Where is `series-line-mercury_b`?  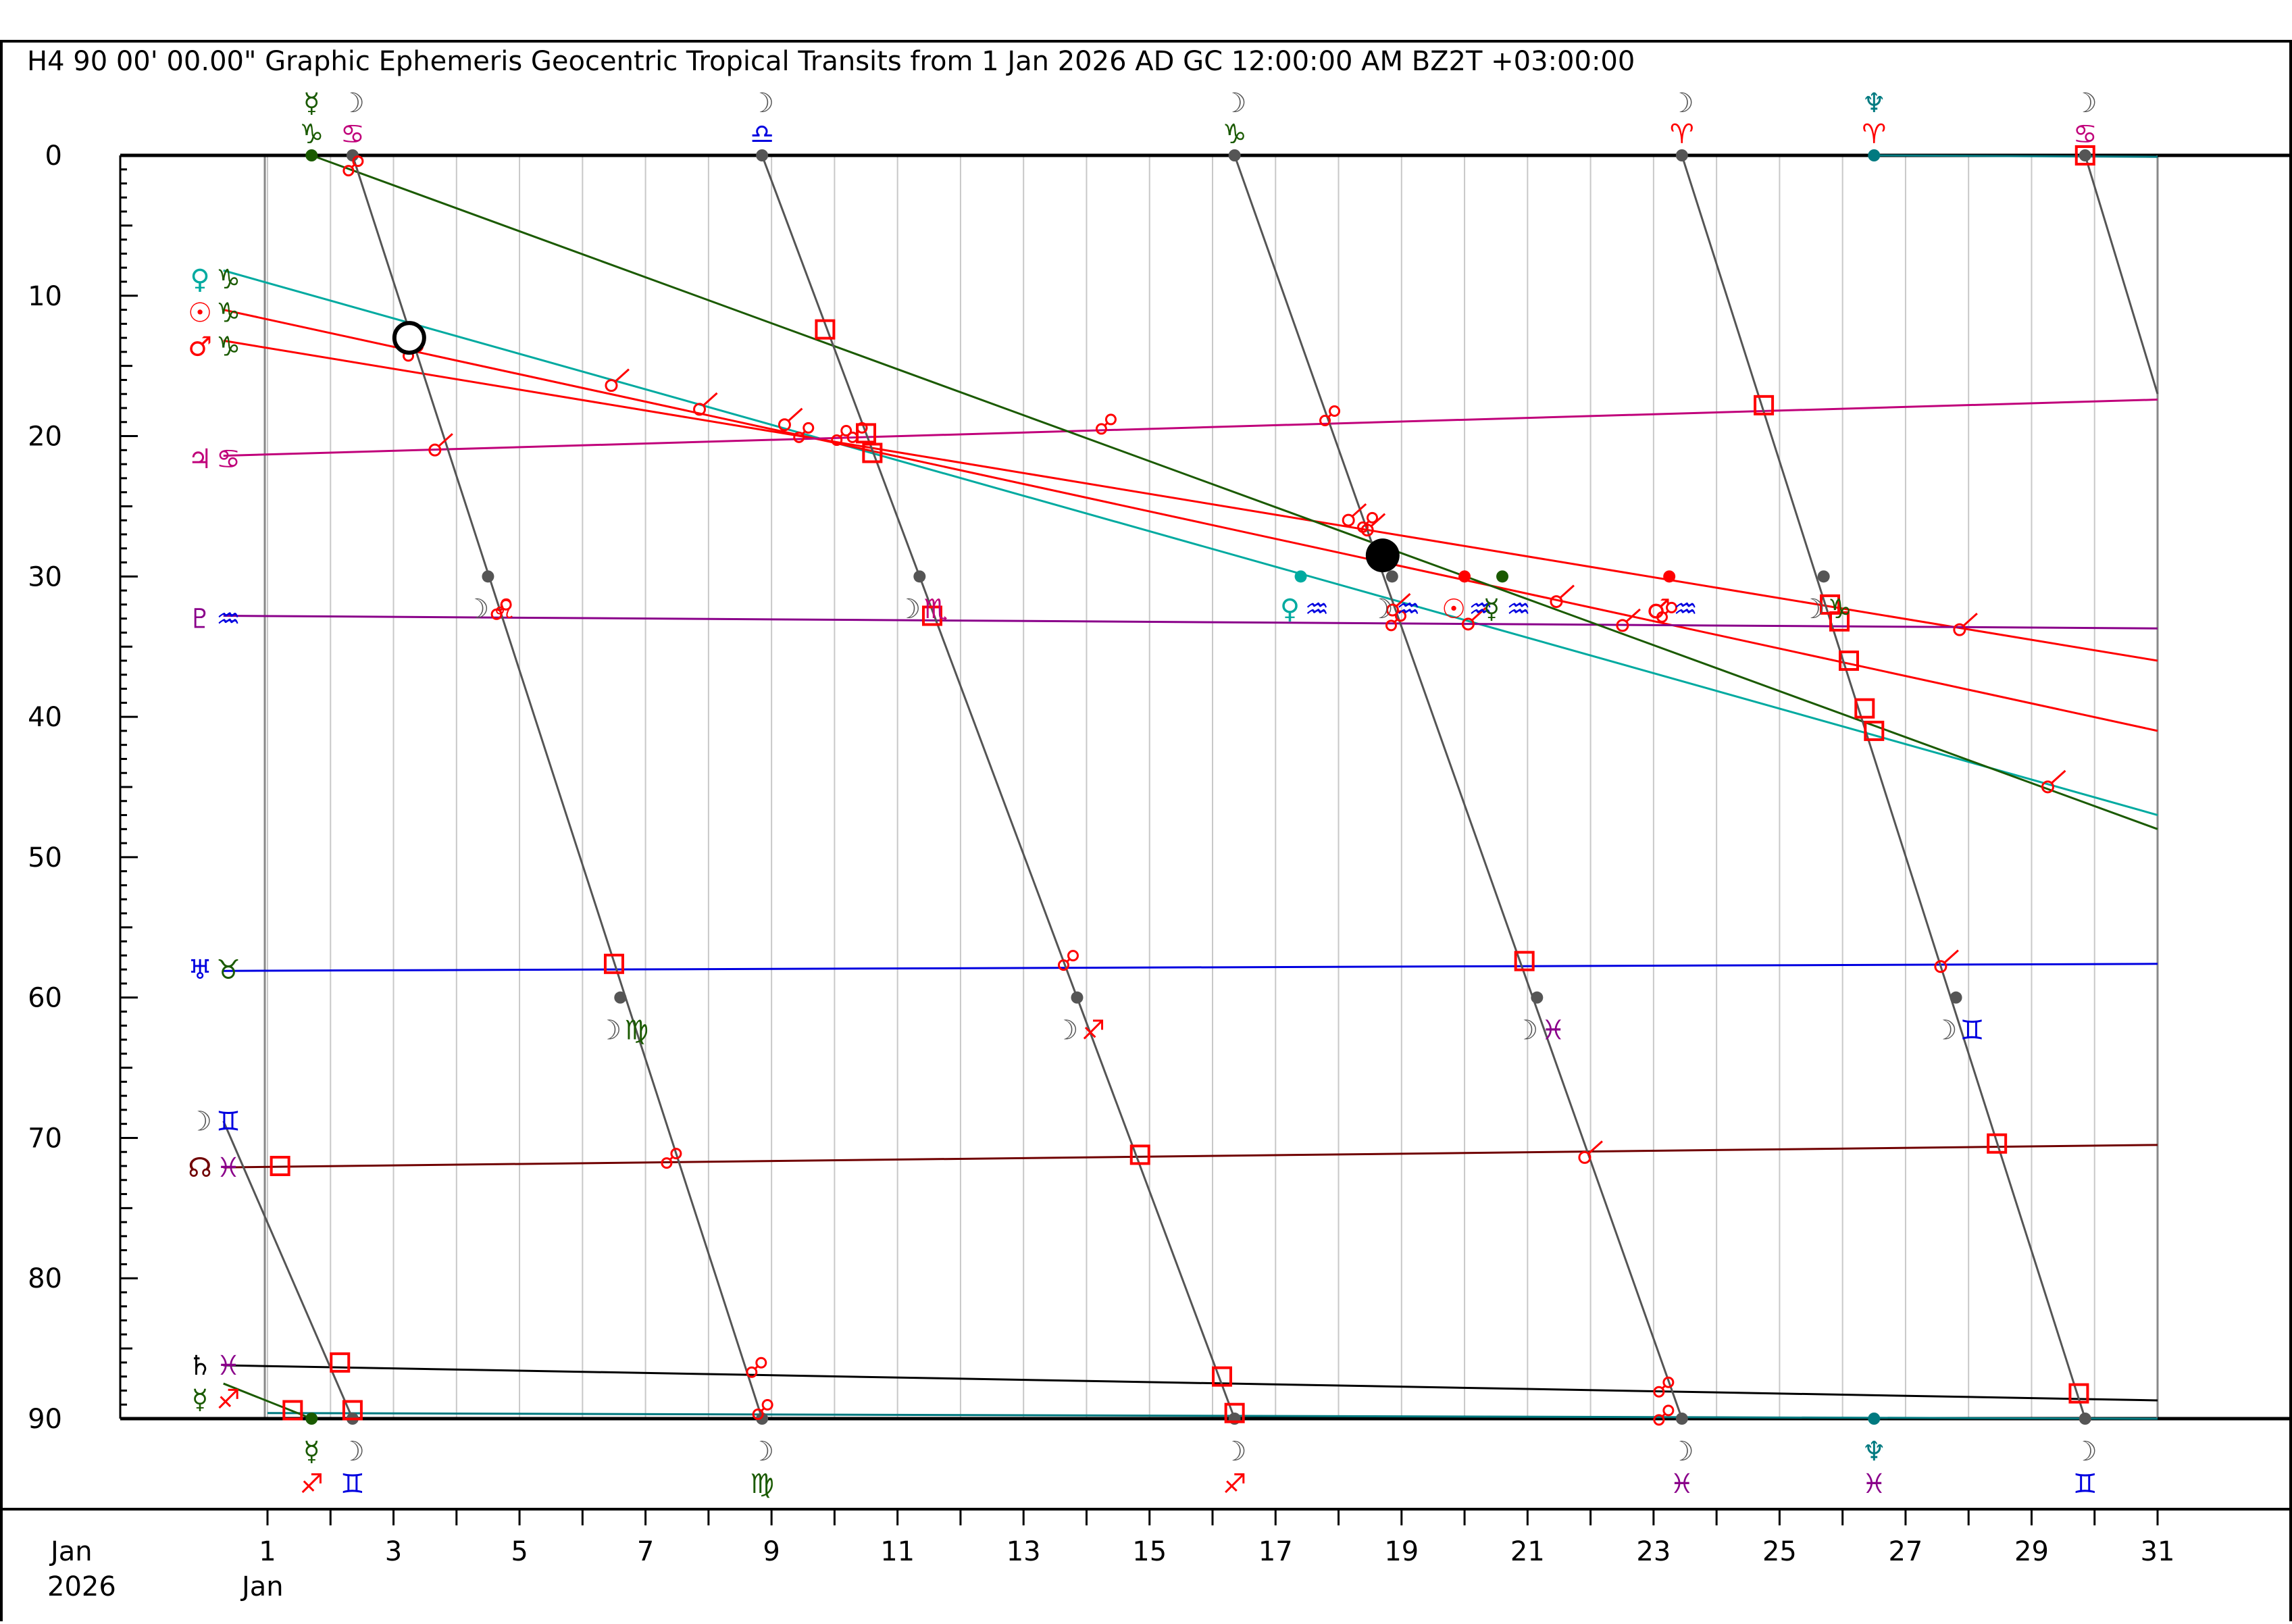
series-line-mercury_b is located at coordinates (267, 1401).